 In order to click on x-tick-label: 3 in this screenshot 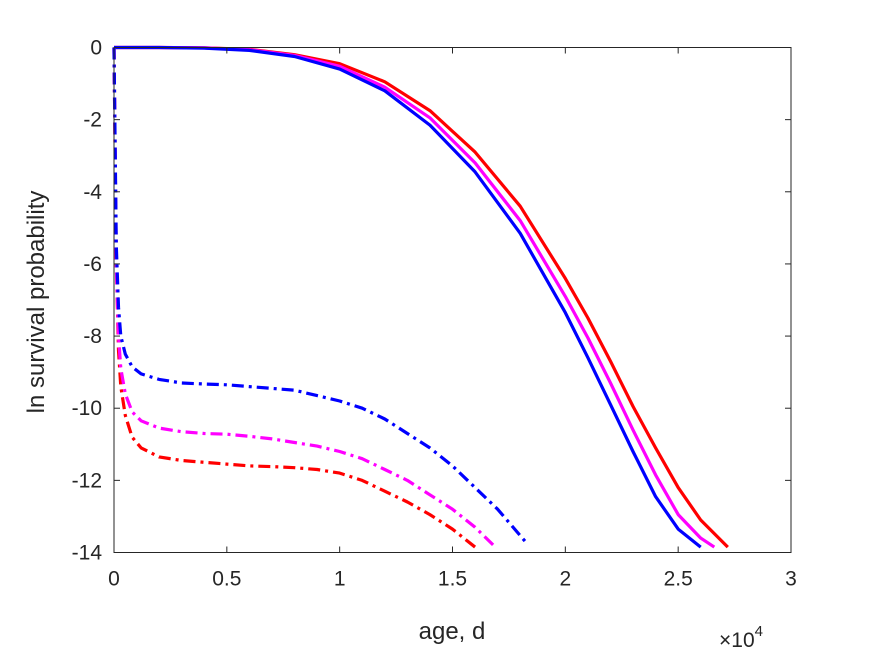, I will do `click(791, 579)`.